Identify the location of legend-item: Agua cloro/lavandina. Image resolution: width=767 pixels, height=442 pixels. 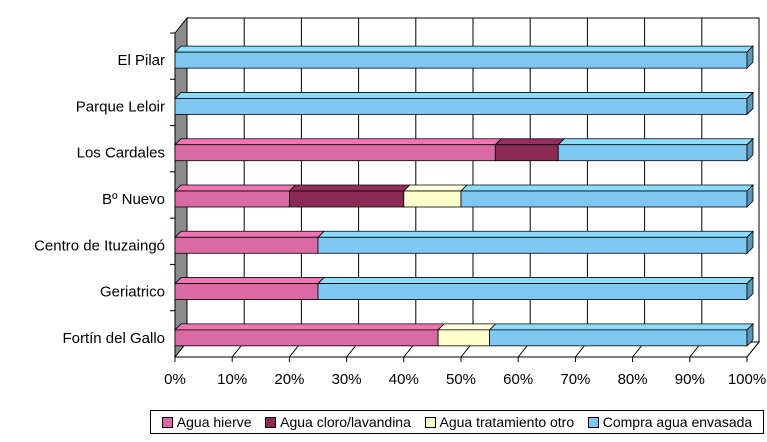
(338, 422).